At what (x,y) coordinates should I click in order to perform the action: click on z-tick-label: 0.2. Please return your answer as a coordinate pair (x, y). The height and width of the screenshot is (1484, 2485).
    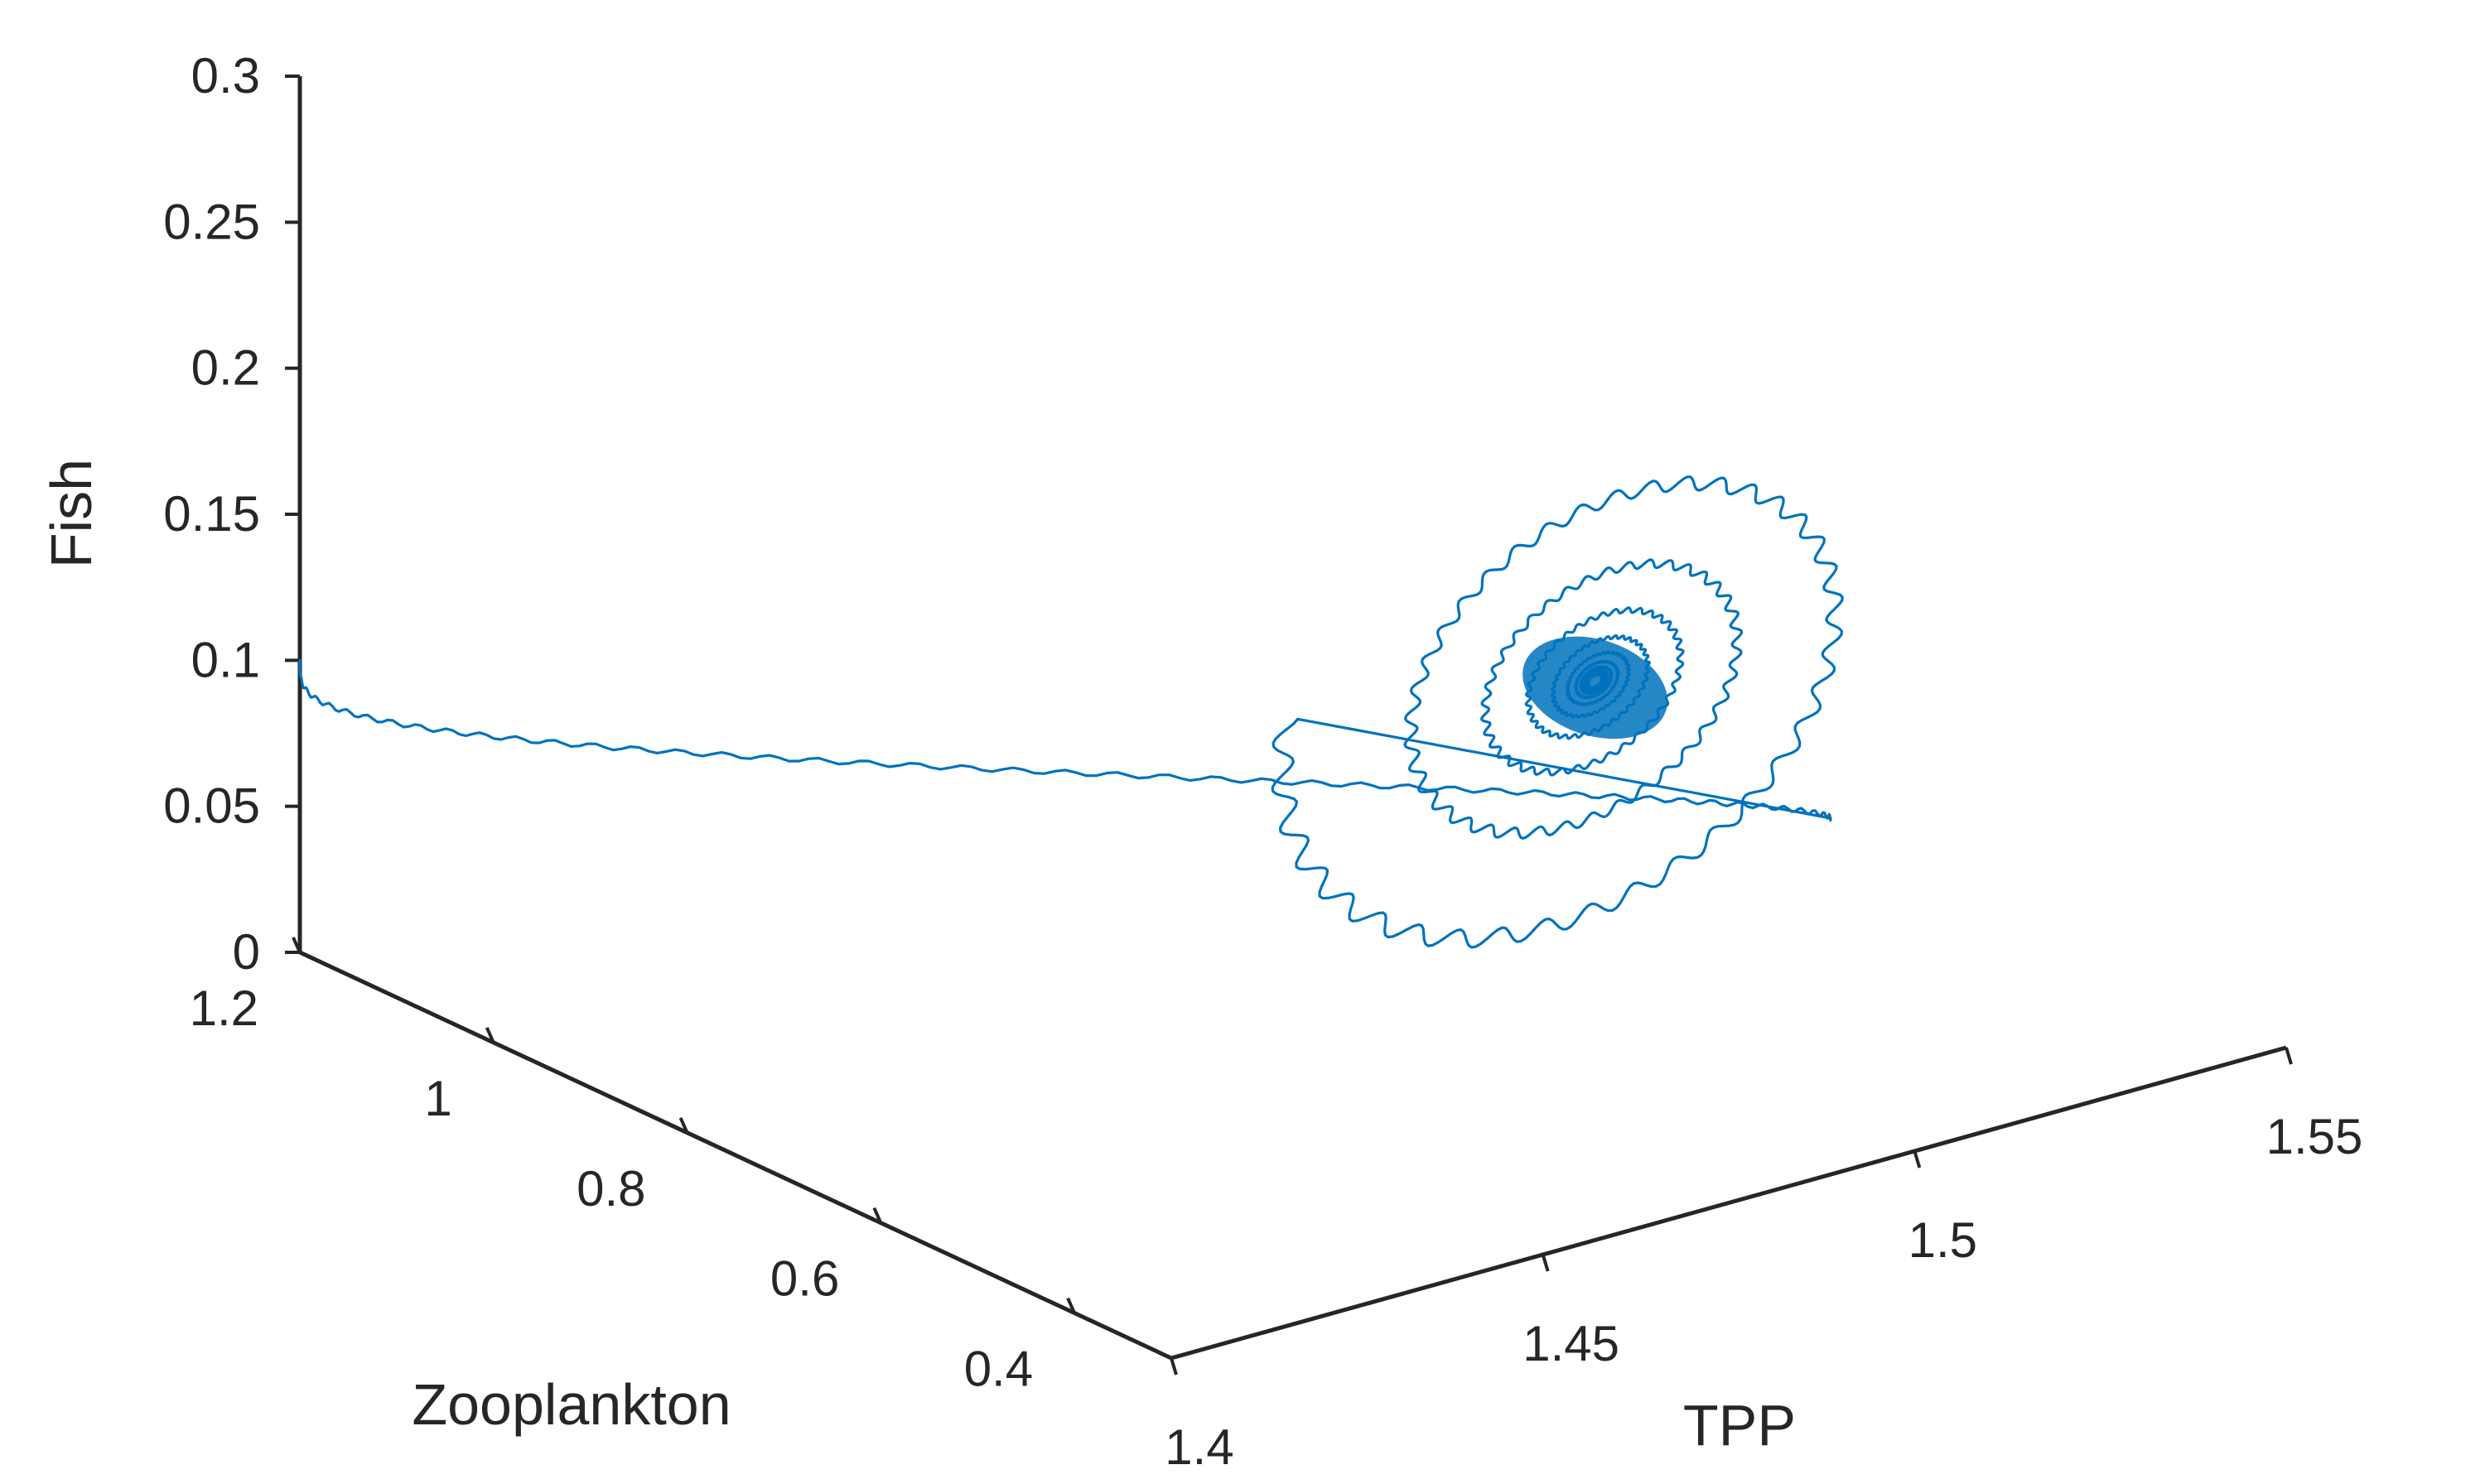
    Looking at the image, I should click on (225, 368).